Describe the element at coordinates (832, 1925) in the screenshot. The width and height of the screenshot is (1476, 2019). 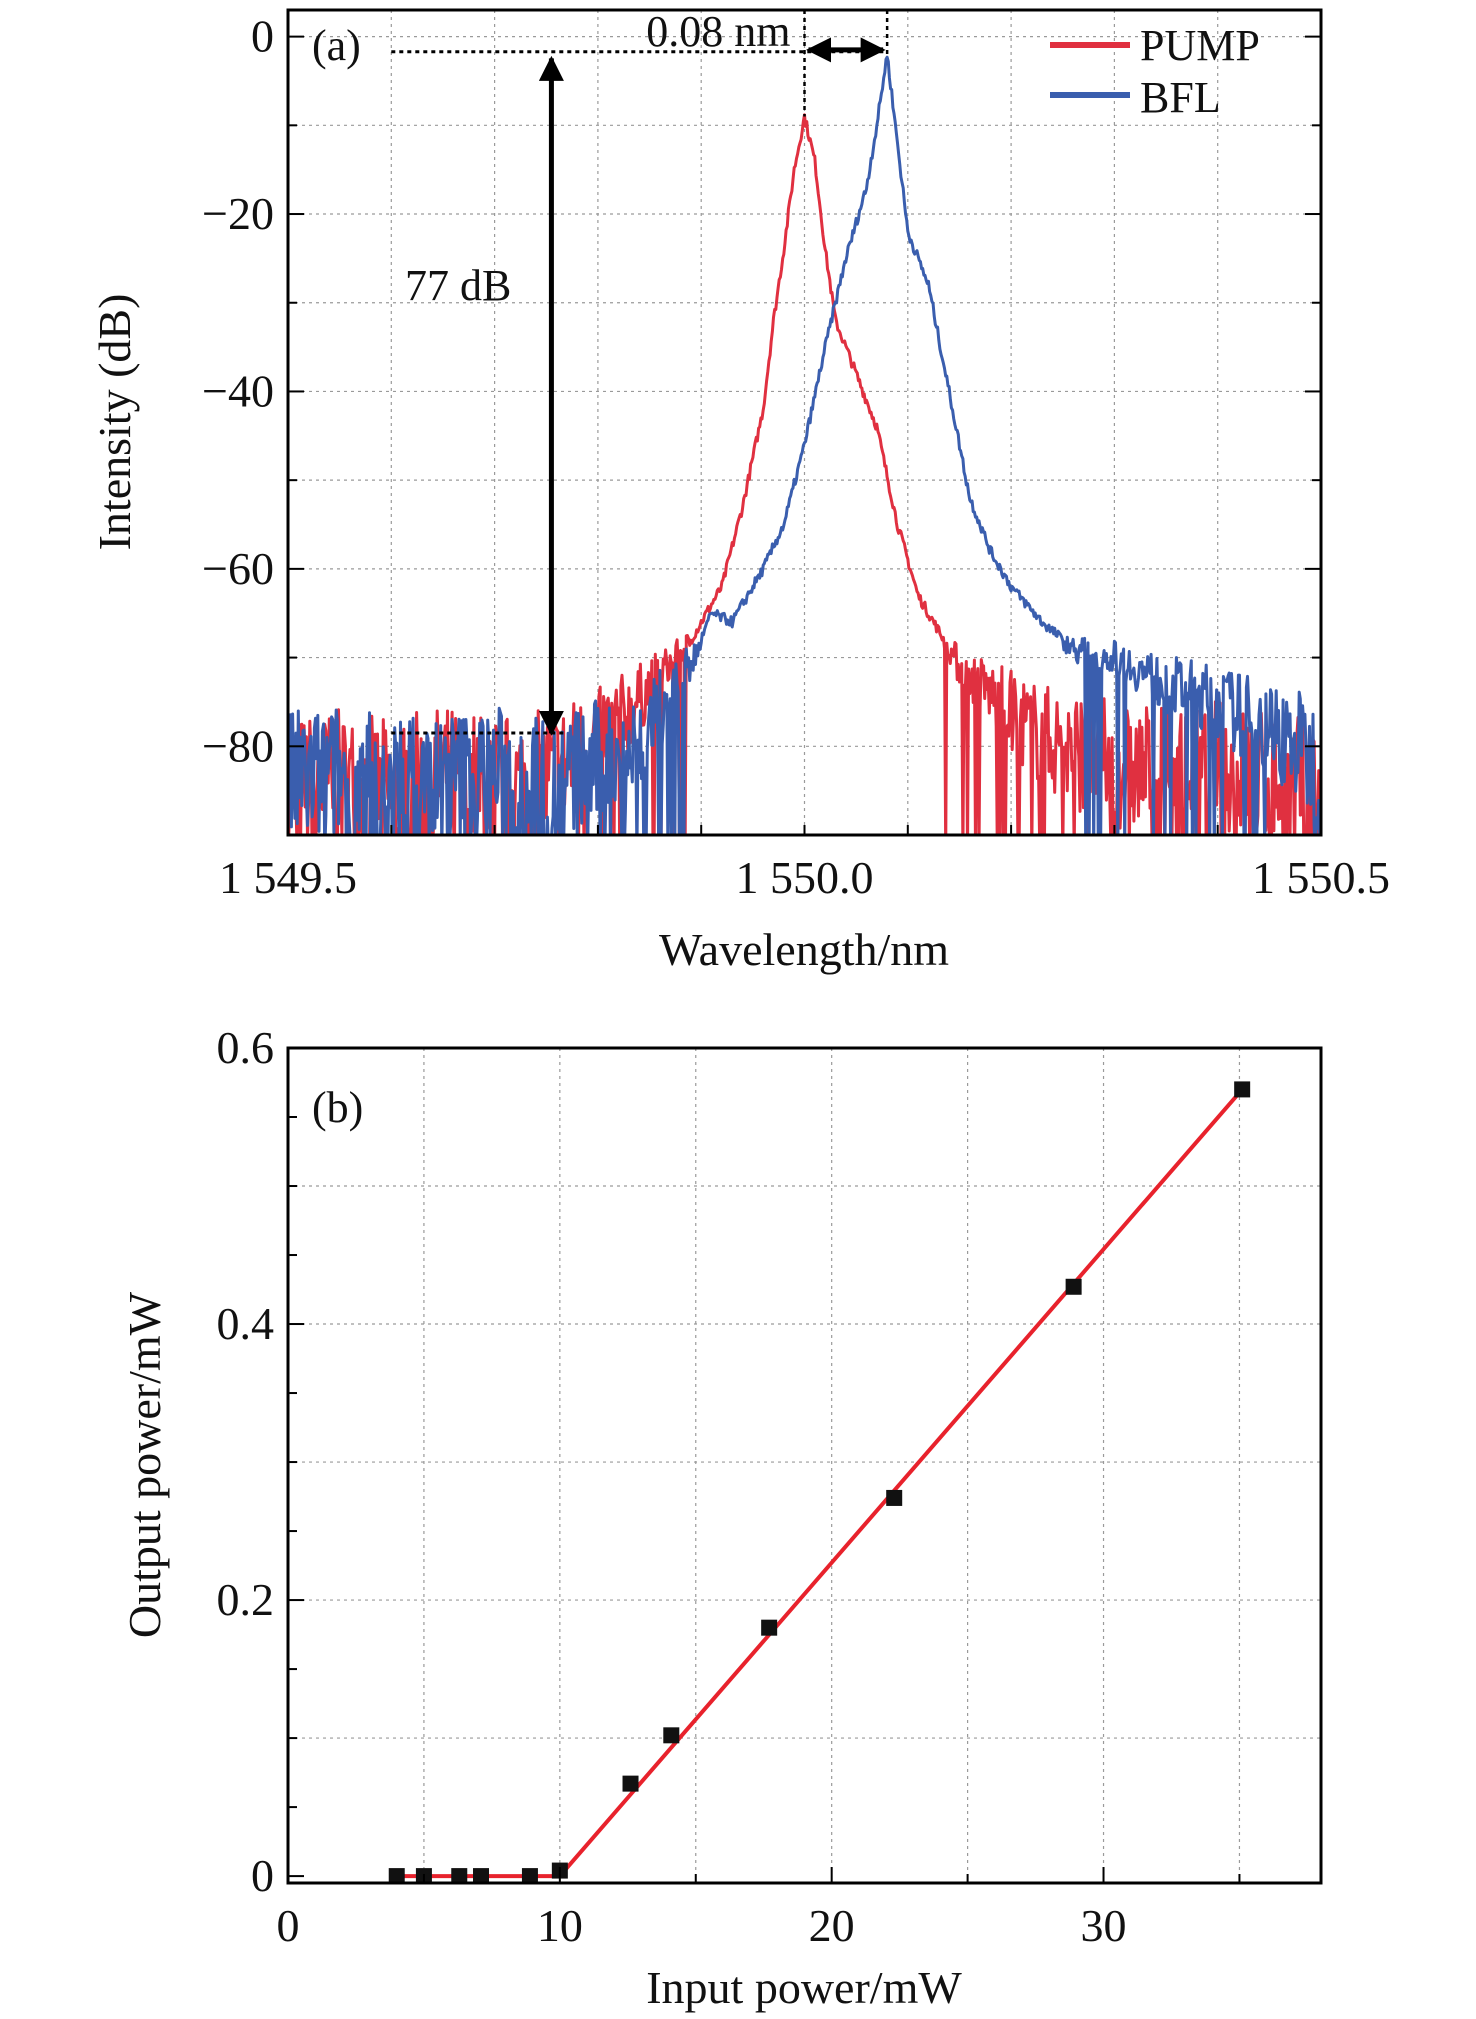
I see `x-tick-label: 20` at that location.